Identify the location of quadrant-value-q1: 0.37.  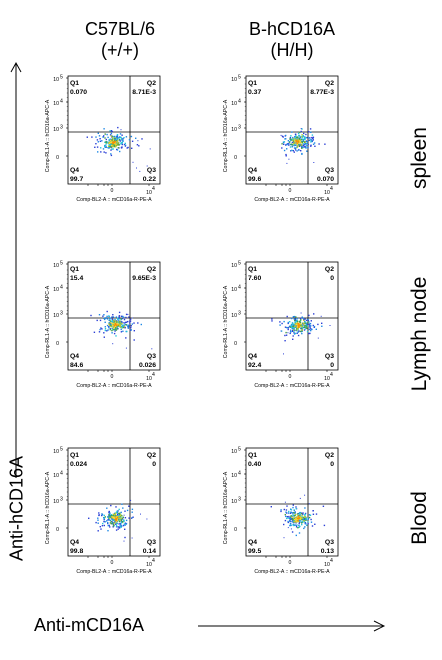
(254, 92).